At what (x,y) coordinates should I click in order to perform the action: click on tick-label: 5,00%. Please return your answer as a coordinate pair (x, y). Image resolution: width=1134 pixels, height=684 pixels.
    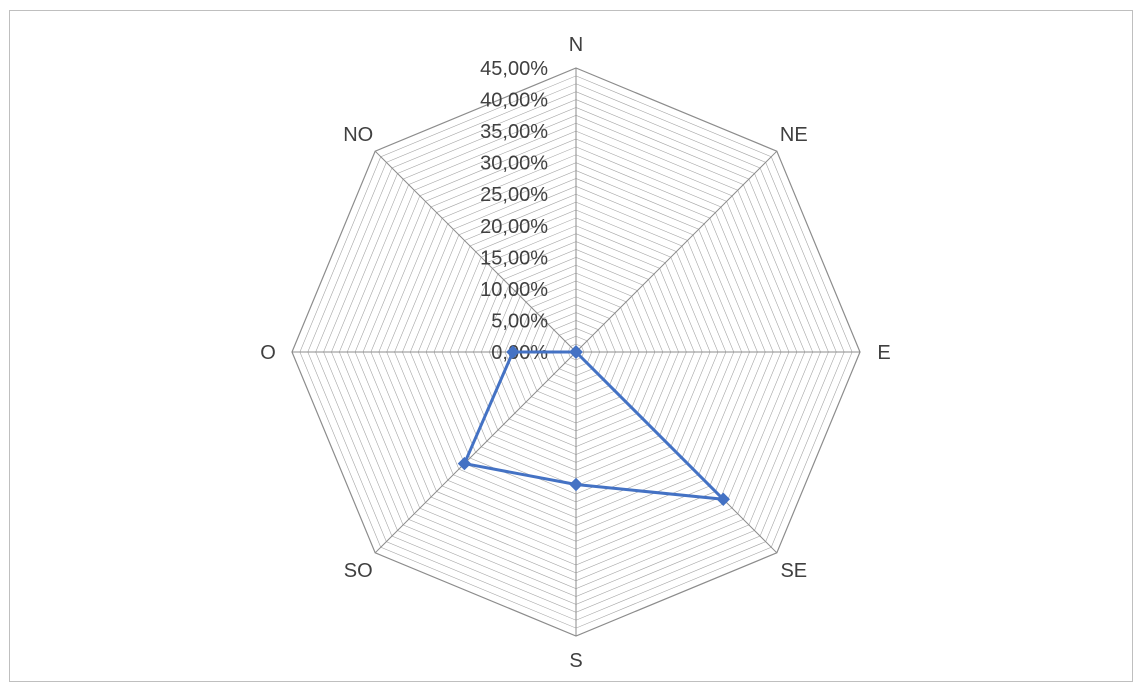
    Looking at the image, I should click on (519, 321).